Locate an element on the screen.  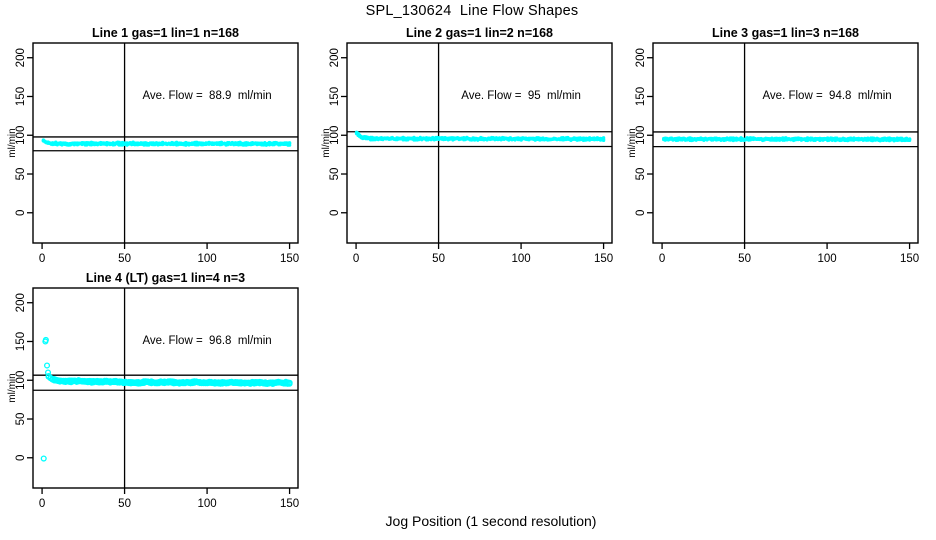
panel-title: Line 1 gas=1 lin=1 n=168 is located at coordinates (165, 33).